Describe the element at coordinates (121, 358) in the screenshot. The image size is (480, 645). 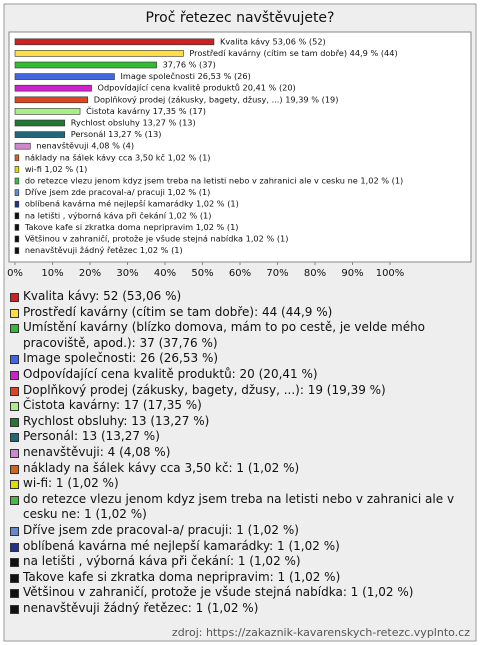
I see `legend-label: Image společnosti: 26 (26,53 %)` at that location.